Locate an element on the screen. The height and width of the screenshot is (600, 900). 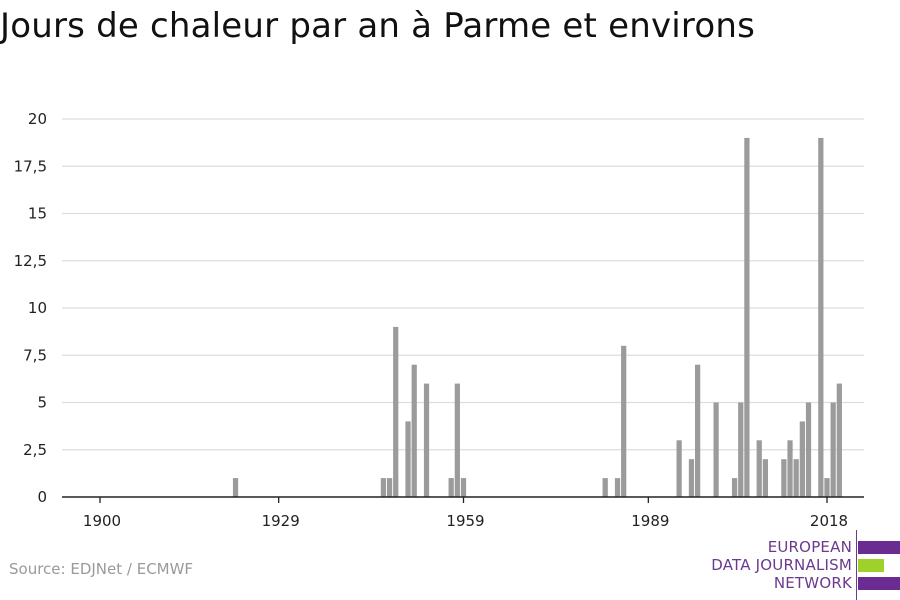
y-tick-label: 5 is located at coordinates (42, 403).